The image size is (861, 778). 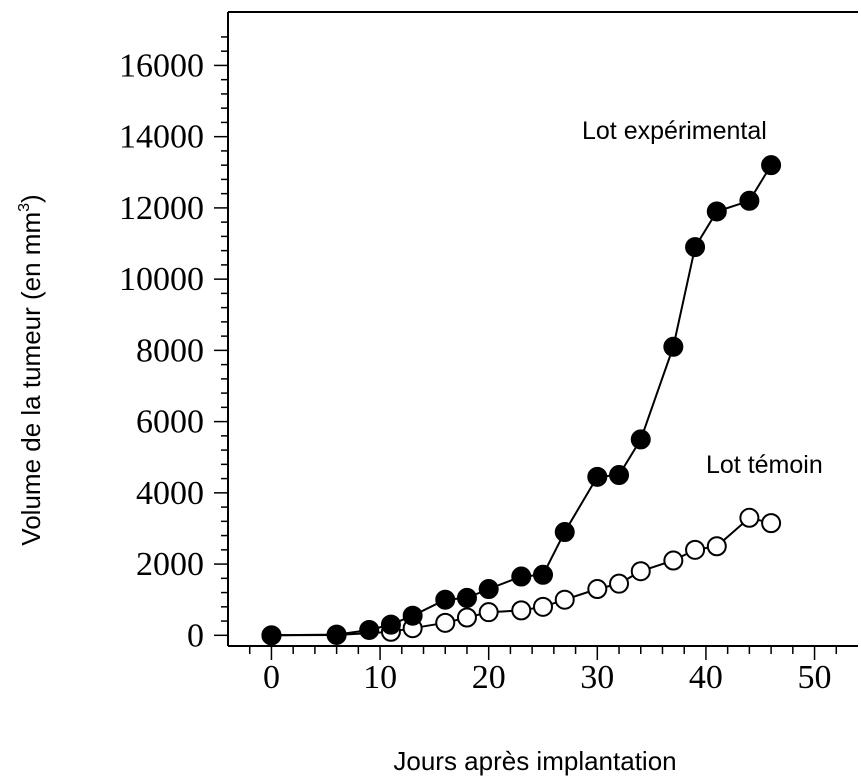 I want to click on y-tick-label: 8000, so click(x=170, y=350).